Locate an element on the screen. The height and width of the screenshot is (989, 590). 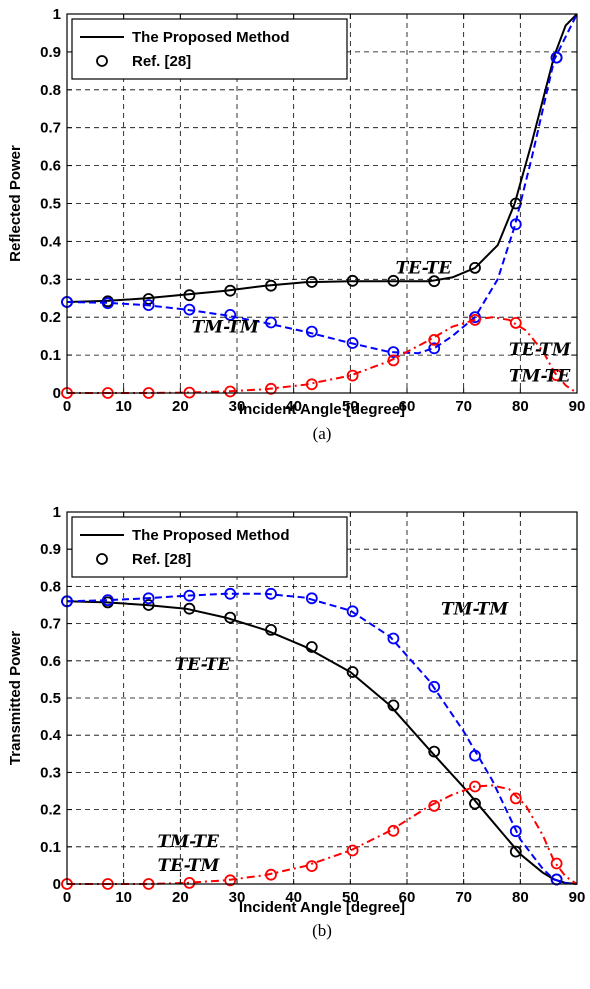
series-annotations: TE-TE TM-TM TE-TM TM-TE is located at coordinates (382, 323).